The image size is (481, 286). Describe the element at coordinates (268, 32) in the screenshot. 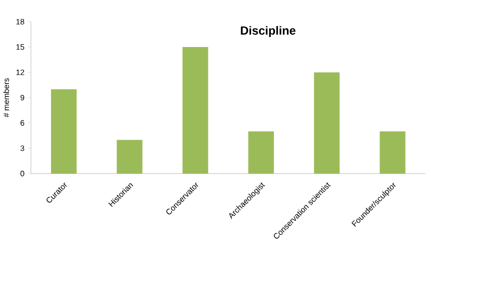

I see `chart-title: Discipline` at that location.